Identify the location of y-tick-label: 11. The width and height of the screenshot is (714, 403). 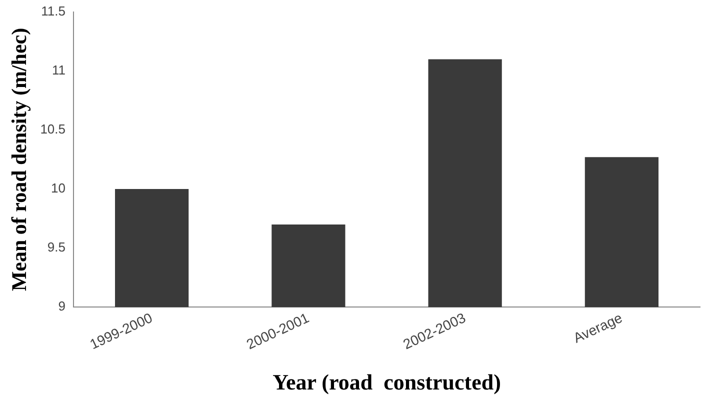
(59, 70).